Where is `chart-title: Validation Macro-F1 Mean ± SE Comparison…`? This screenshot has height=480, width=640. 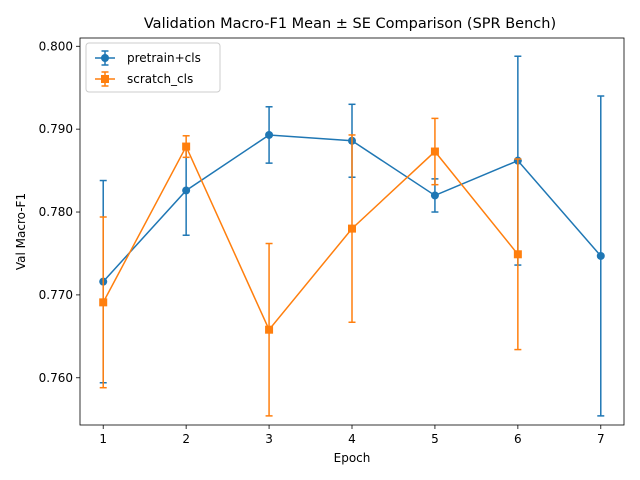 chart-title: Validation Macro-F1 Mean ± SE Comparison… is located at coordinates (350, 24).